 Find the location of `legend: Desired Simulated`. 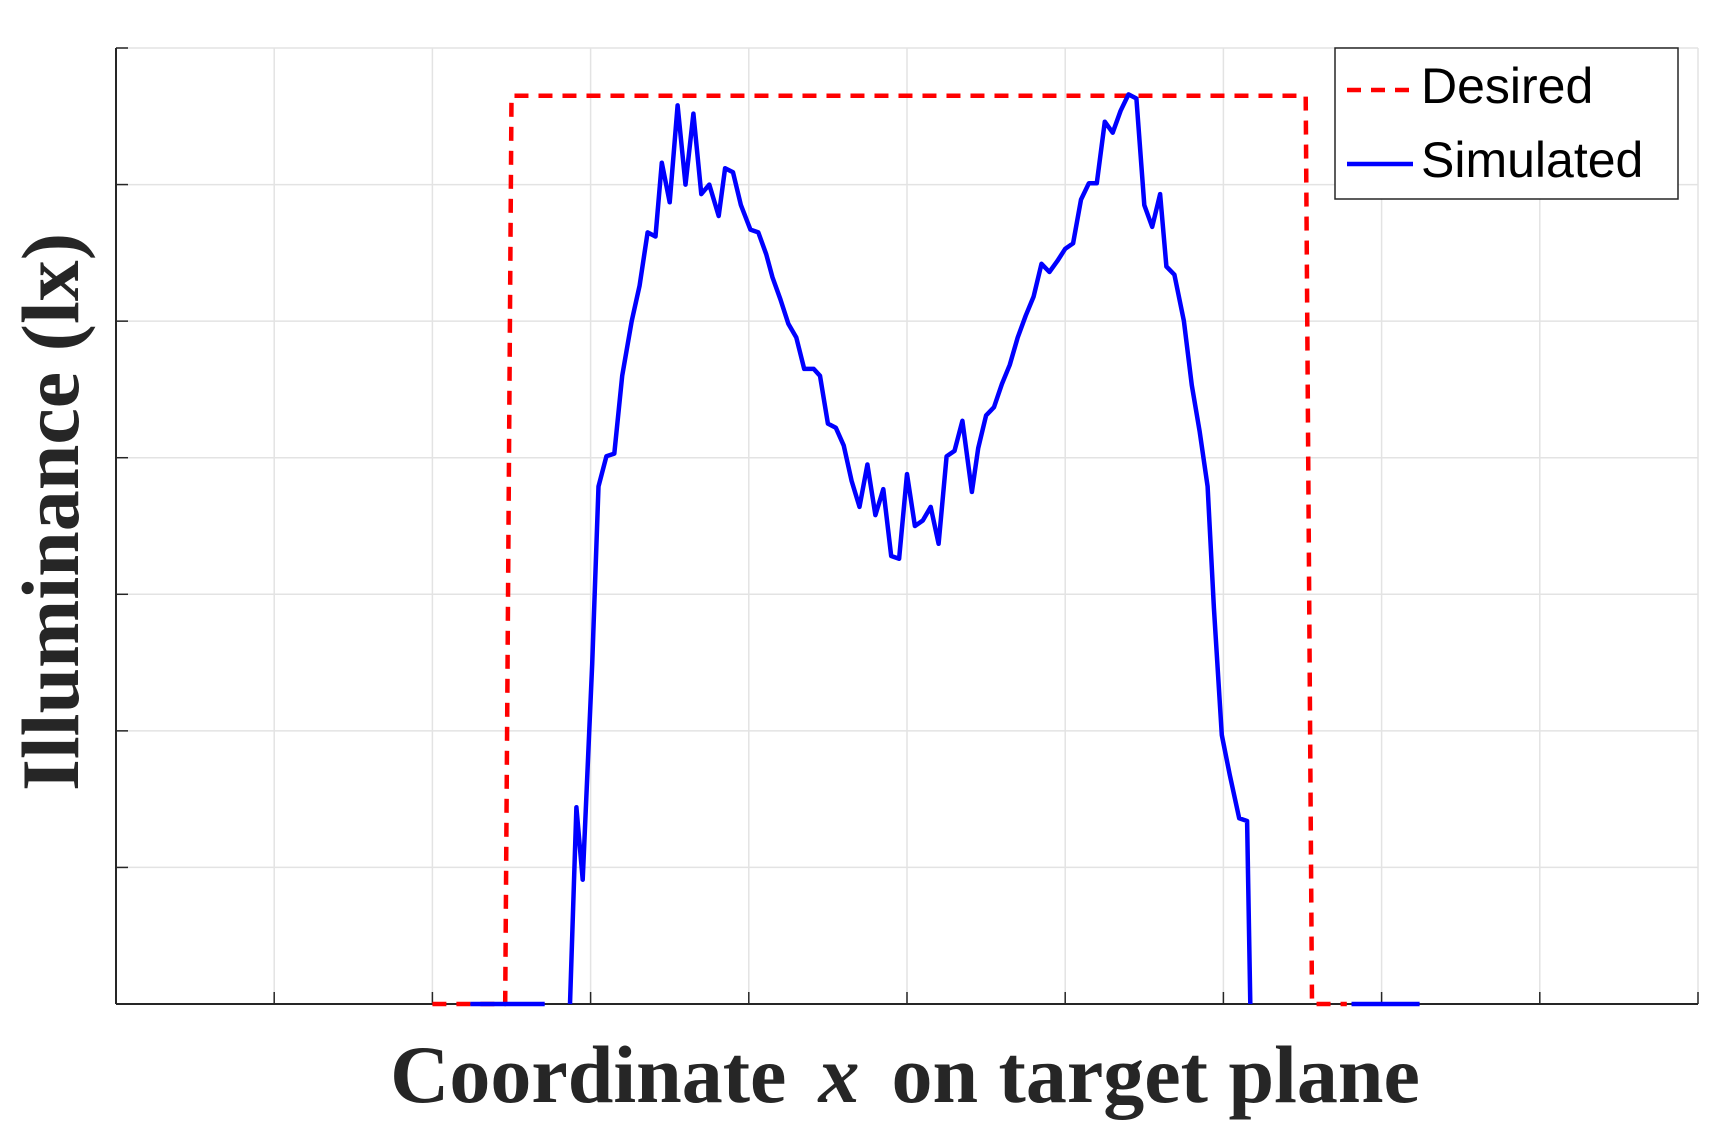

legend: Desired Simulated is located at coordinates (1506, 123).